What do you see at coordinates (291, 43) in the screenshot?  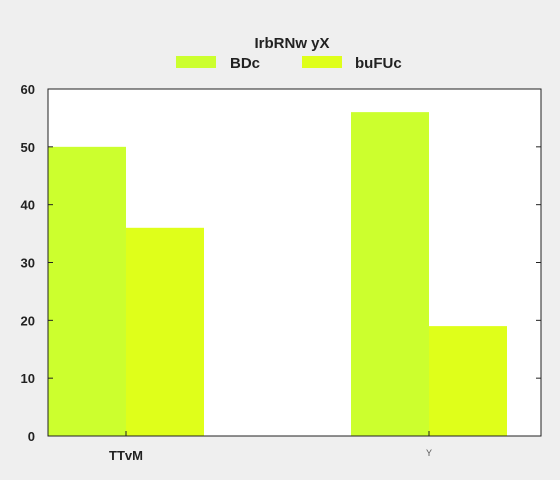 I see `legend-title: IrbRNw yX` at bounding box center [291, 43].